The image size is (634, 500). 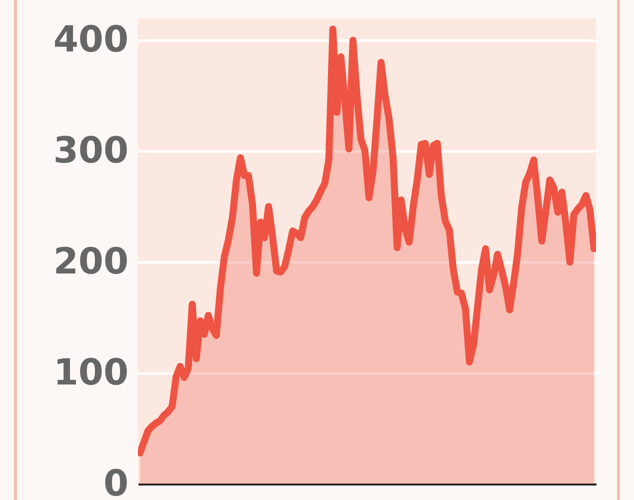 I want to click on y-tick-label: 200, so click(x=90, y=262).